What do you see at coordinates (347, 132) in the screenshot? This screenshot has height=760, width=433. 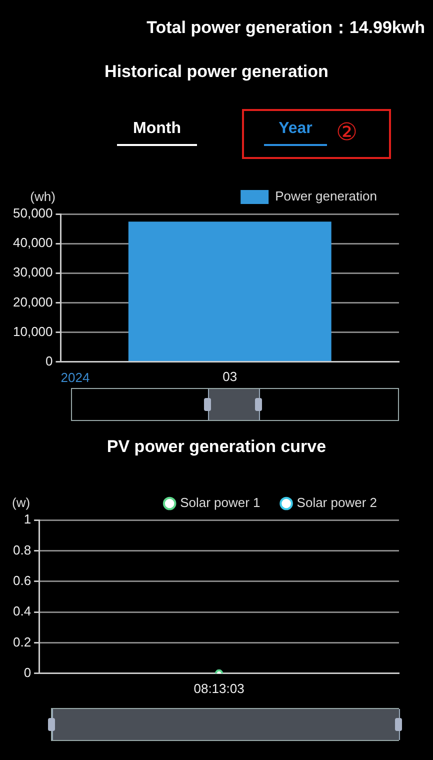 I see `text: ②` at bounding box center [347, 132].